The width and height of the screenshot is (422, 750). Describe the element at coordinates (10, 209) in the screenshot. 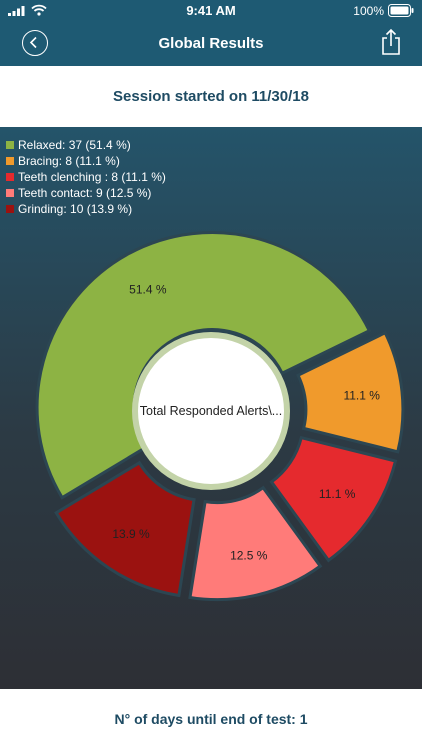

I see `legend-swatch-grinding` at that location.